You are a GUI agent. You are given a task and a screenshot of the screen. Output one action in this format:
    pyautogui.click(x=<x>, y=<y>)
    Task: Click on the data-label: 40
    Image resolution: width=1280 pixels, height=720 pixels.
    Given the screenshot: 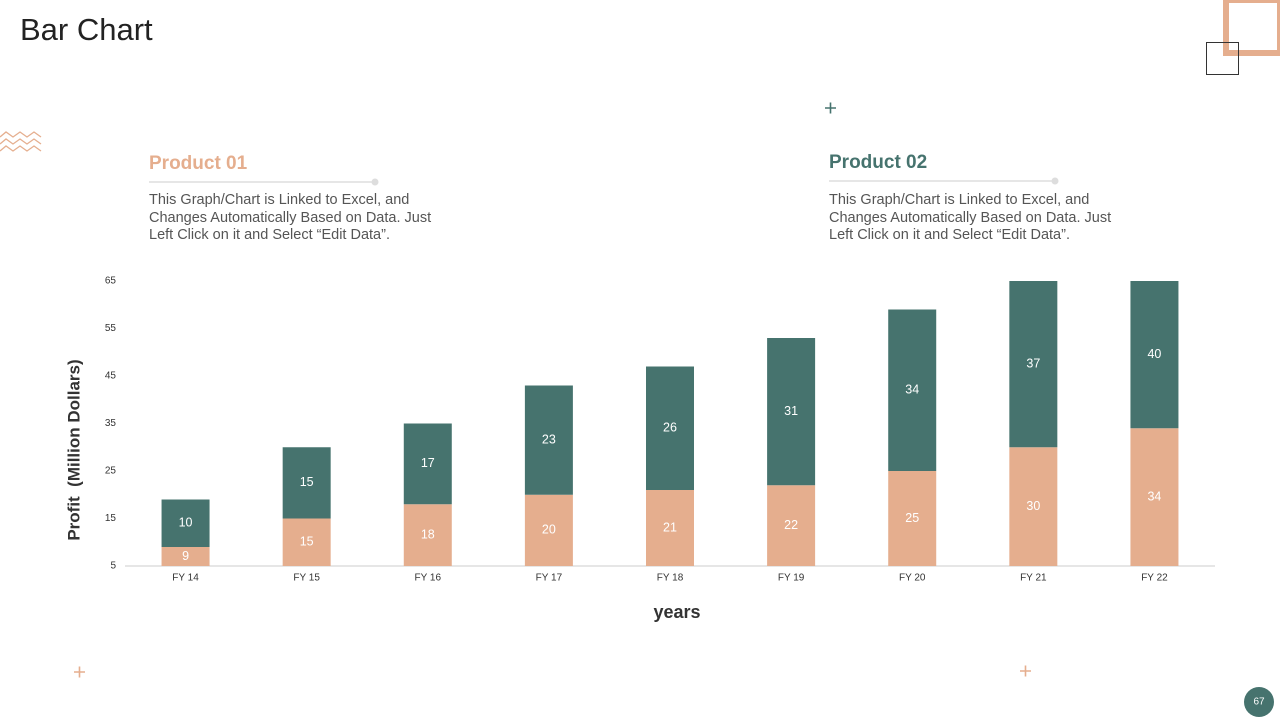 What is the action you would take?
    pyautogui.click(x=1154, y=354)
    